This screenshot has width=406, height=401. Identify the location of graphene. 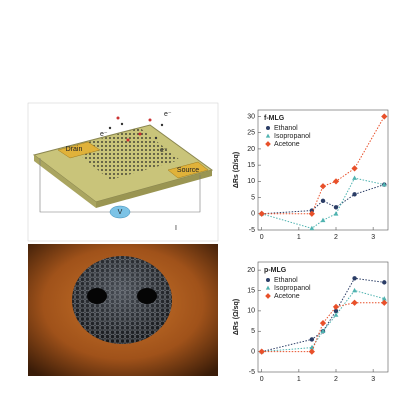
(125, 154).